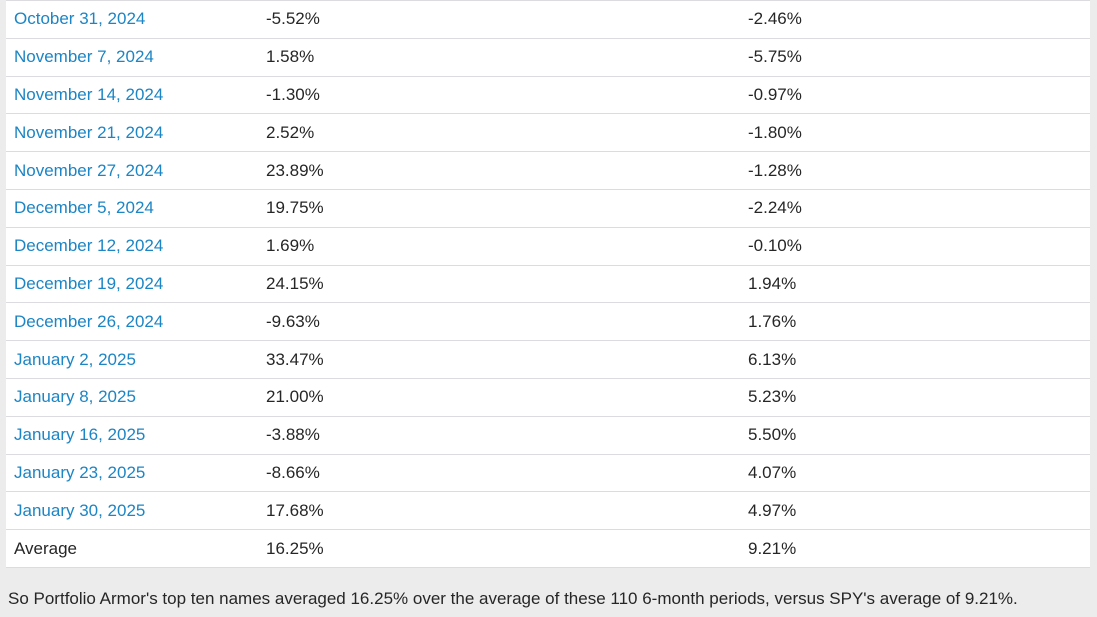 This screenshot has height=617, width=1097. I want to click on spy-return-cell: -1.80%, so click(915, 132).